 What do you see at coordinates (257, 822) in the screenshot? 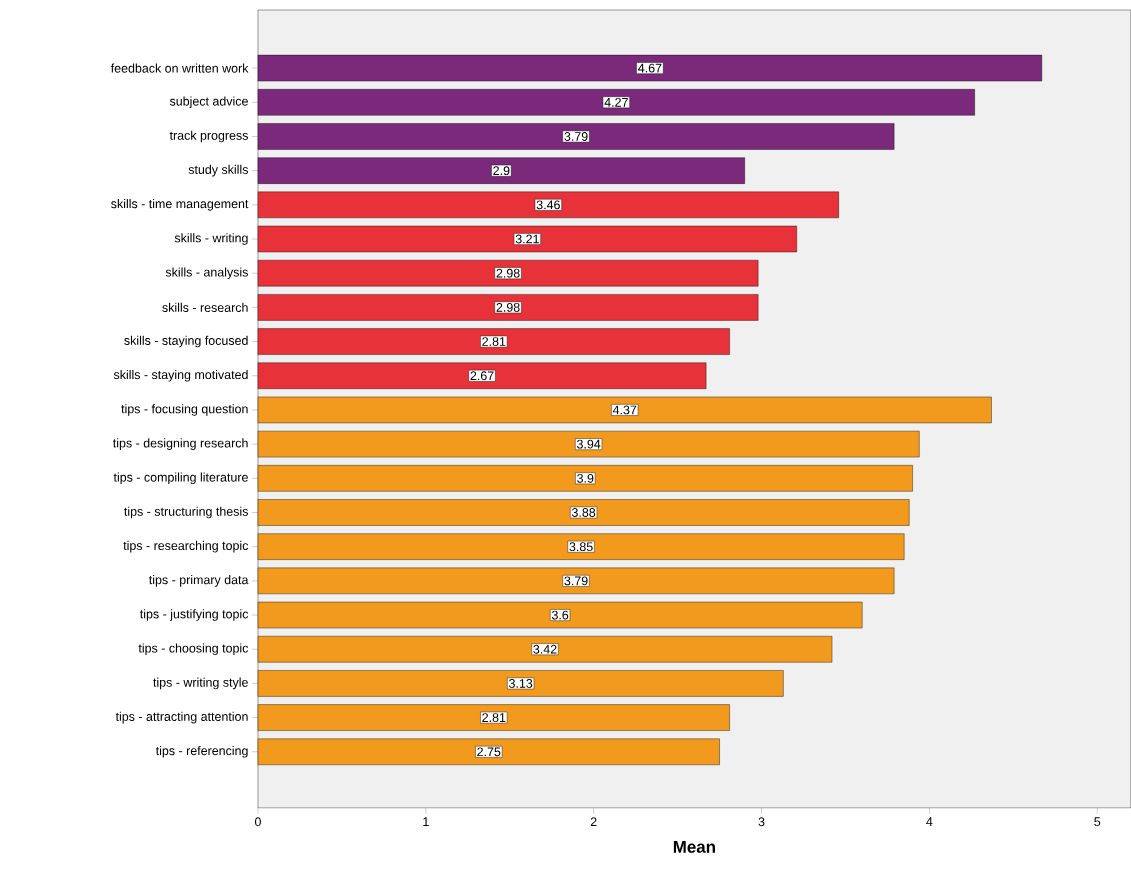
I see `x-tick-label: 0` at bounding box center [257, 822].